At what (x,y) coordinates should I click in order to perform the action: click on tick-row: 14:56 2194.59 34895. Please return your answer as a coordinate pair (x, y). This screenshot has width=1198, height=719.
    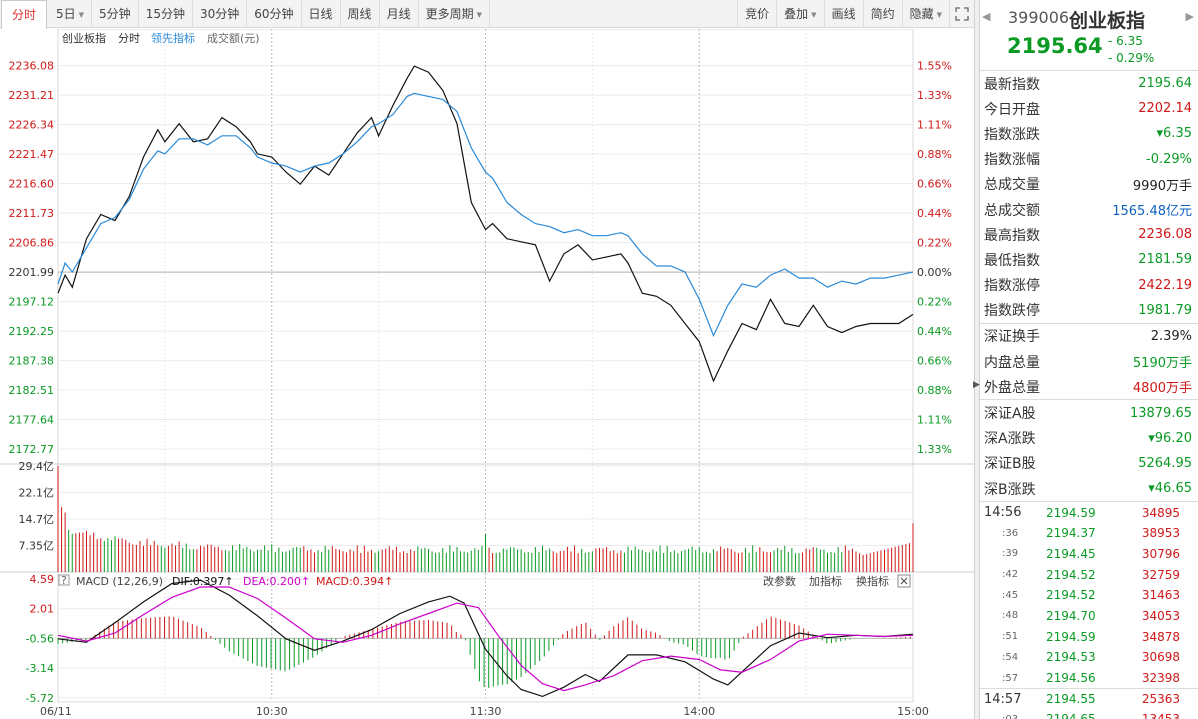
    Looking at the image, I should click on (1089, 512).